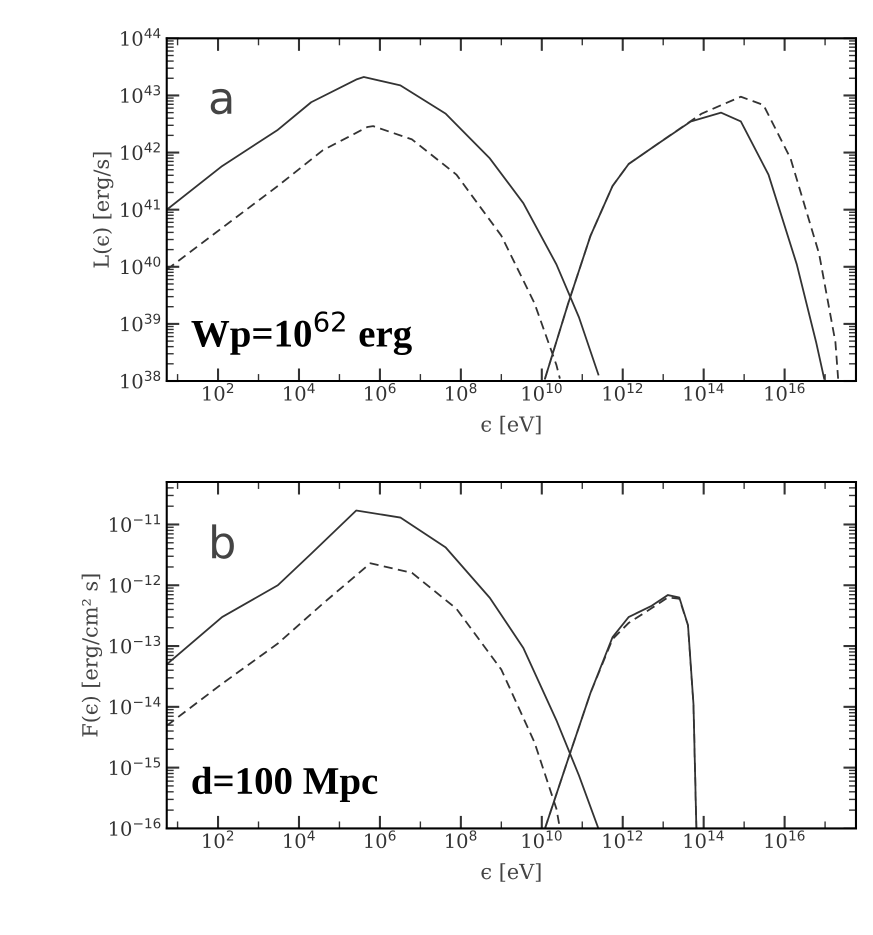 This screenshot has width=873, height=935. What do you see at coordinates (140, 94) in the screenshot?
I see `y-tick-label: 10$^{43}$` at bounding box center [140, 94].